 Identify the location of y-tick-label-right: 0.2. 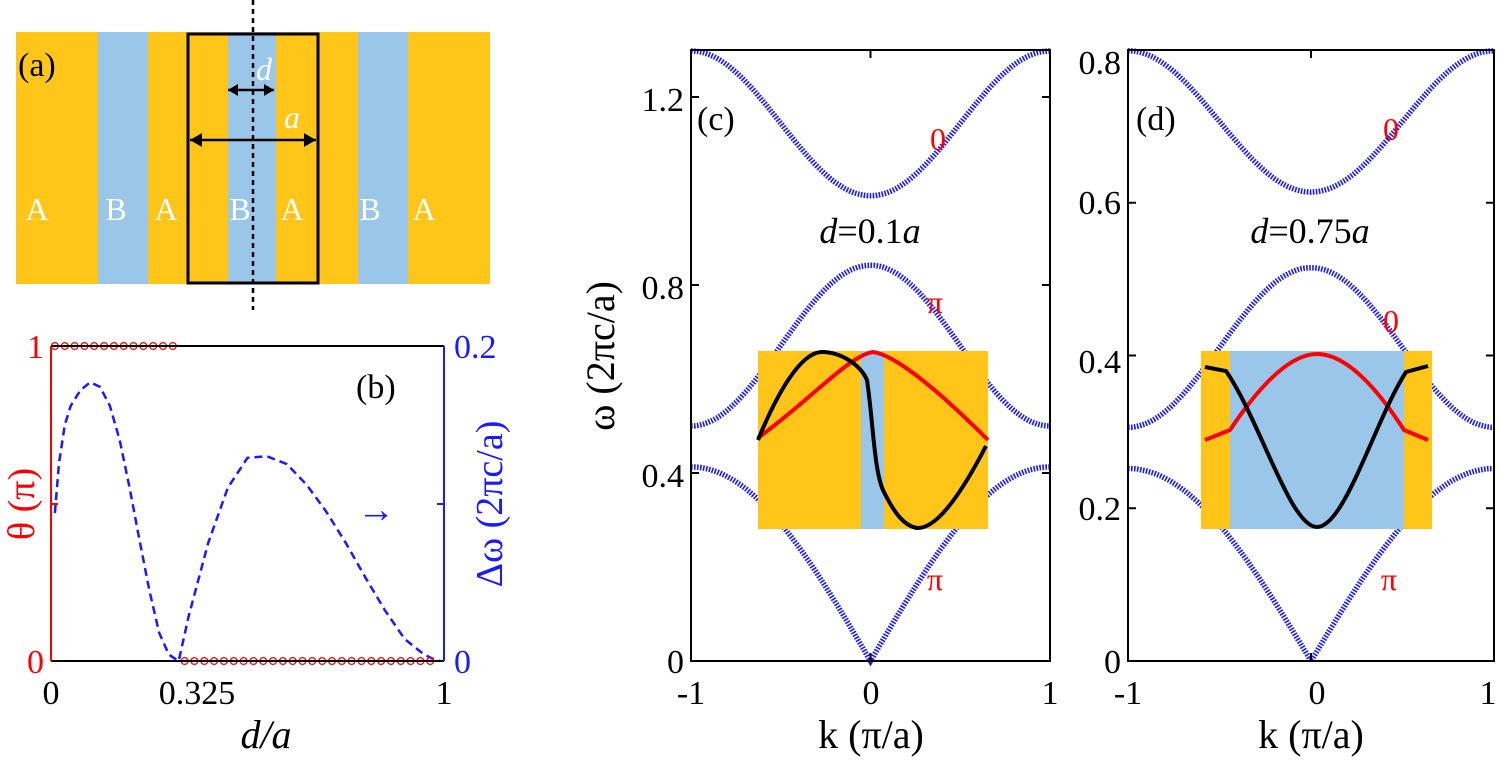
(475, 347).